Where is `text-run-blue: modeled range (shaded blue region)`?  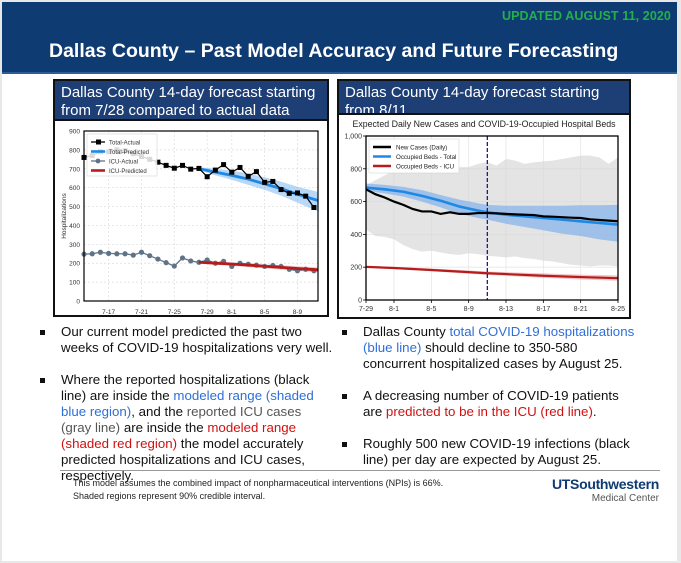
text-run-blue: modeled range (shaded blue region) is located at coordinates (187, 403).